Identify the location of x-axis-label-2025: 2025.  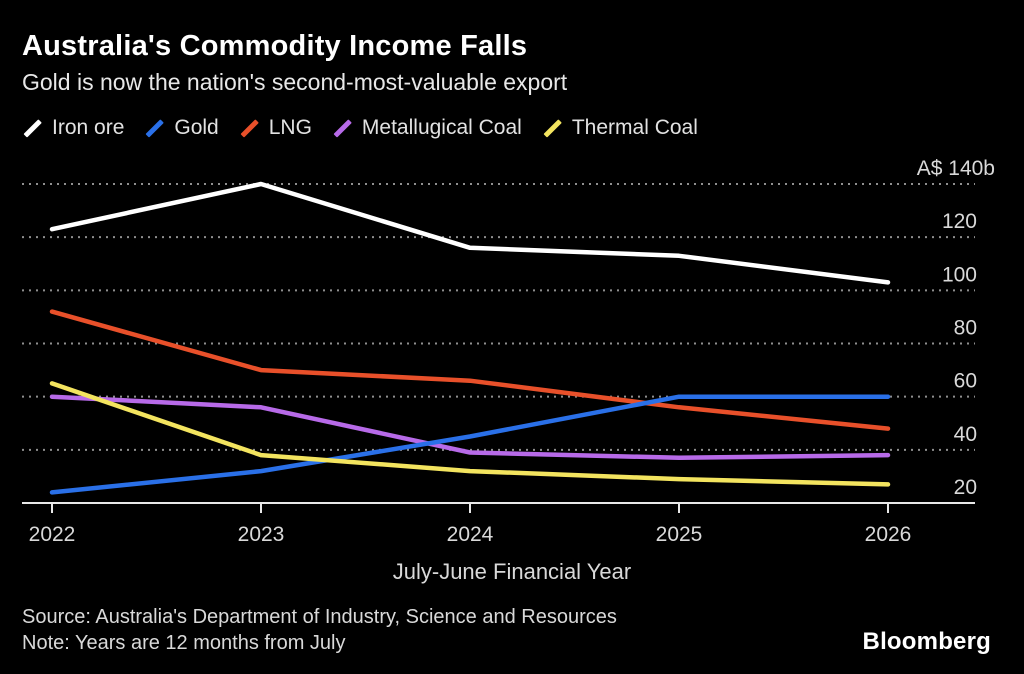
(679, 534).